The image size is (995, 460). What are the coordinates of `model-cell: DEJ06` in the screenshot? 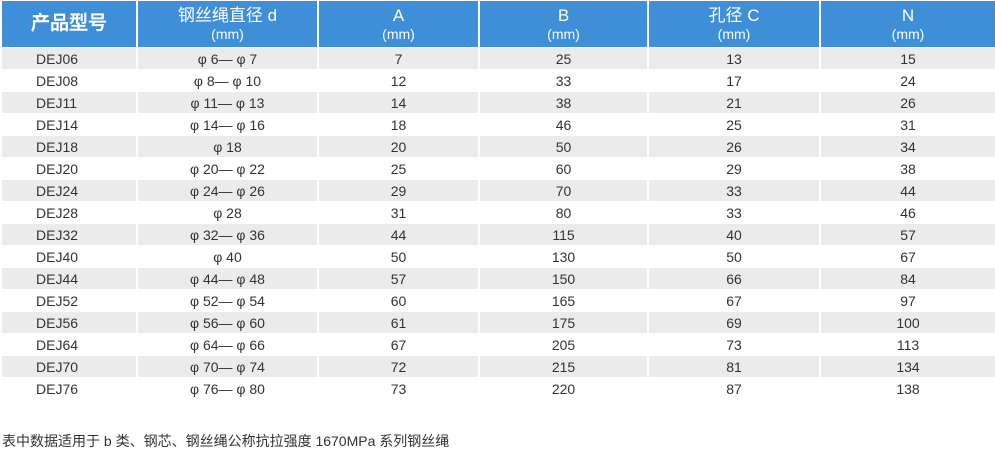 It's located at (69, 58).